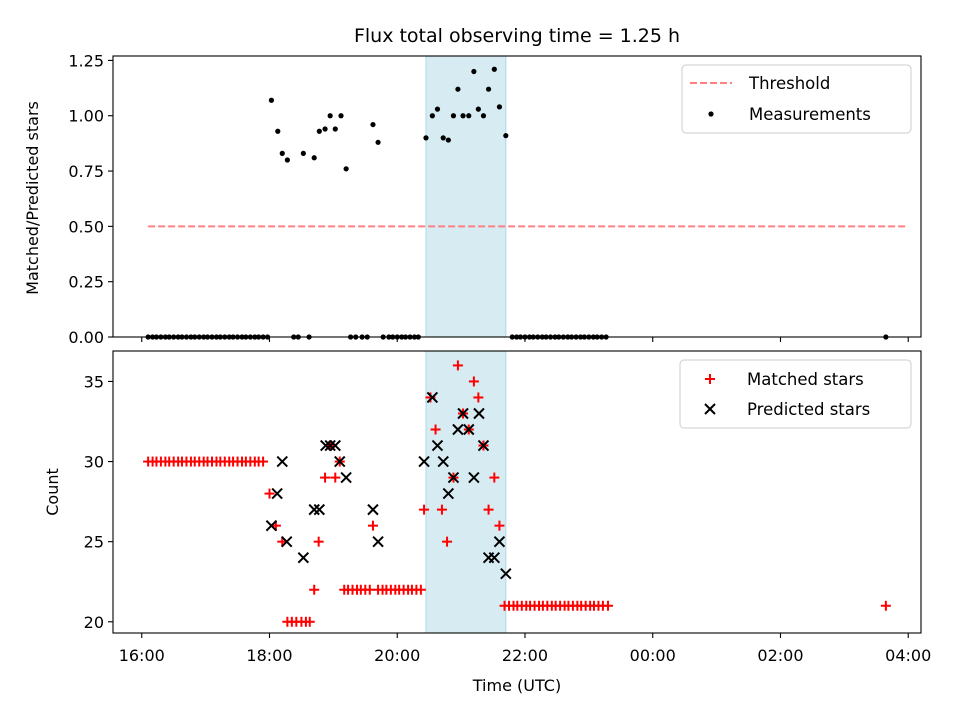  I want to click on y-axis-label-count: Count, so click(52, 492).